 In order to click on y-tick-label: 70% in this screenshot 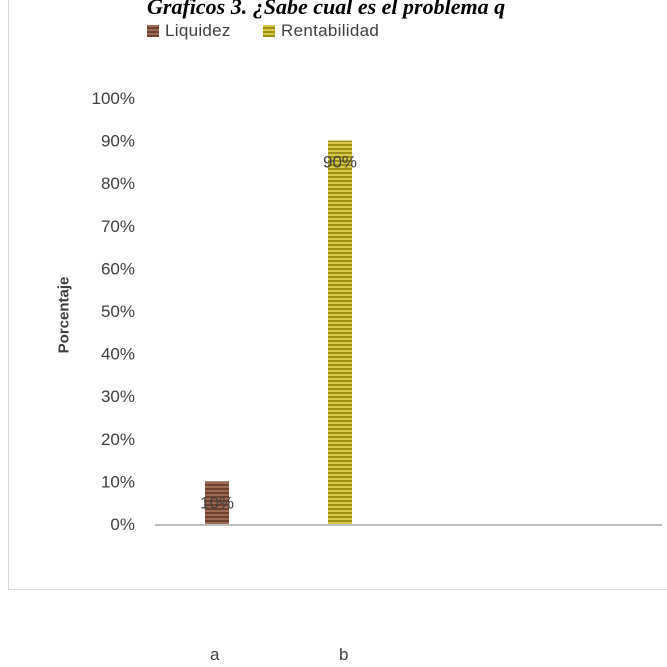, I will do `click(118, 226)`.